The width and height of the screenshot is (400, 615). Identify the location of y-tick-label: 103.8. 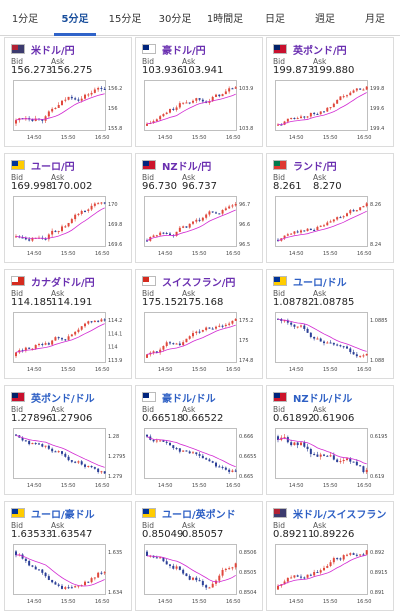
(246, 129).